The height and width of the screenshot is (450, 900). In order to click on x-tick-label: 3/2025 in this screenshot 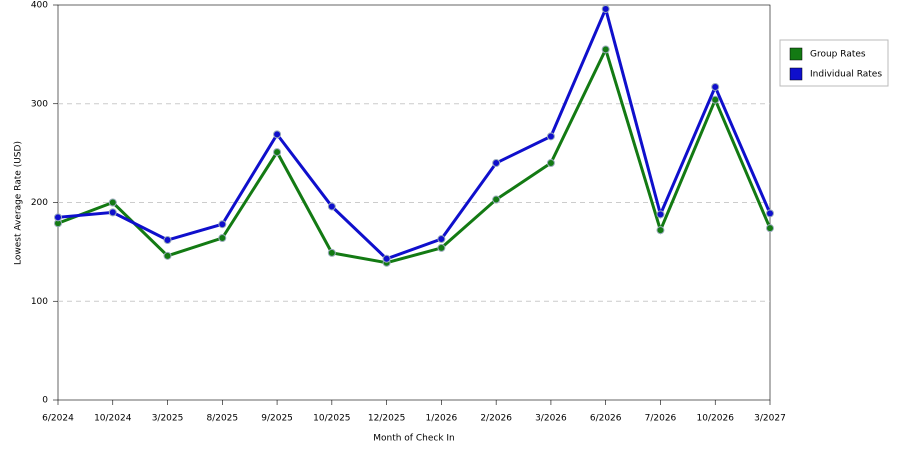, I will do `click(168, 419)`.